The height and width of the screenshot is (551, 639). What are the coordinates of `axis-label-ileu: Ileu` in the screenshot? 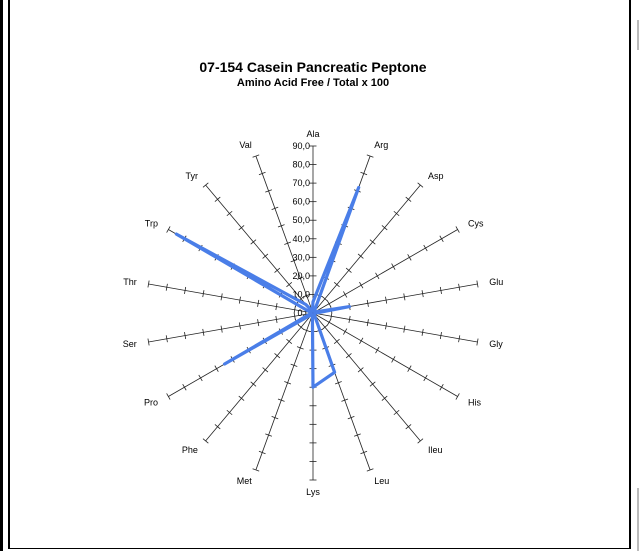 It's located at (435, 450).